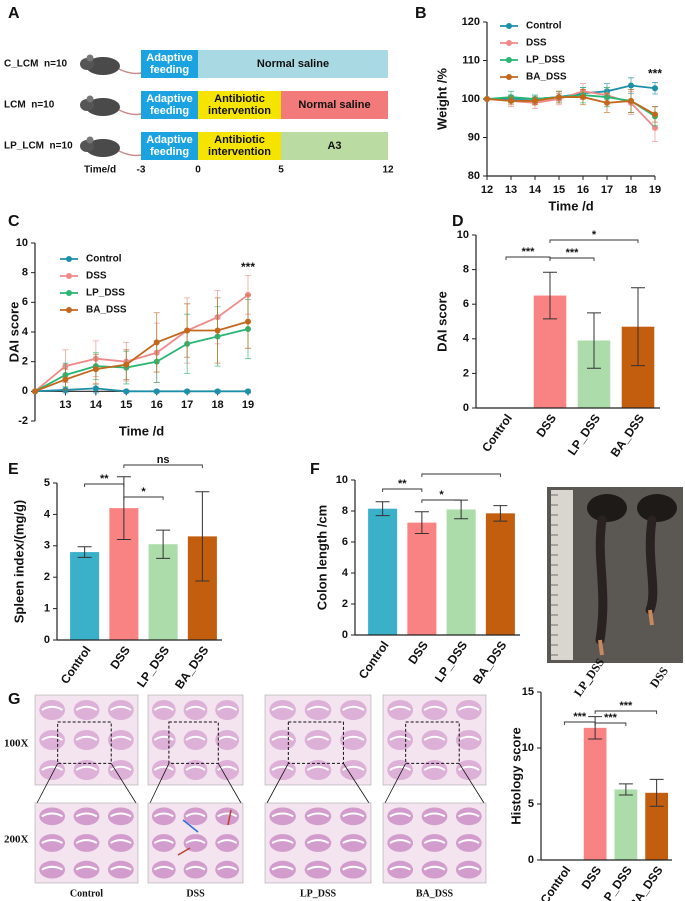 The width and height of the screenshot is (685, 901). Describe the element at coordinates (315, 469) in the screenshot. I see `panel-label: F` at that location.